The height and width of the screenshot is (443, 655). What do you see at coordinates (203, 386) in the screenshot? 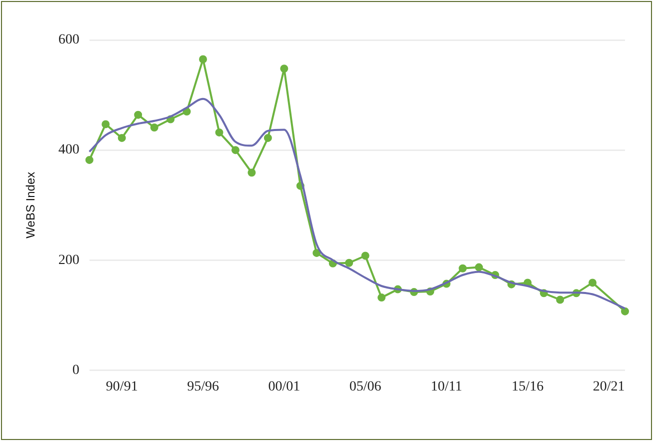
I see `x-tick-label: 95/96` at bounding box center [203, 386].